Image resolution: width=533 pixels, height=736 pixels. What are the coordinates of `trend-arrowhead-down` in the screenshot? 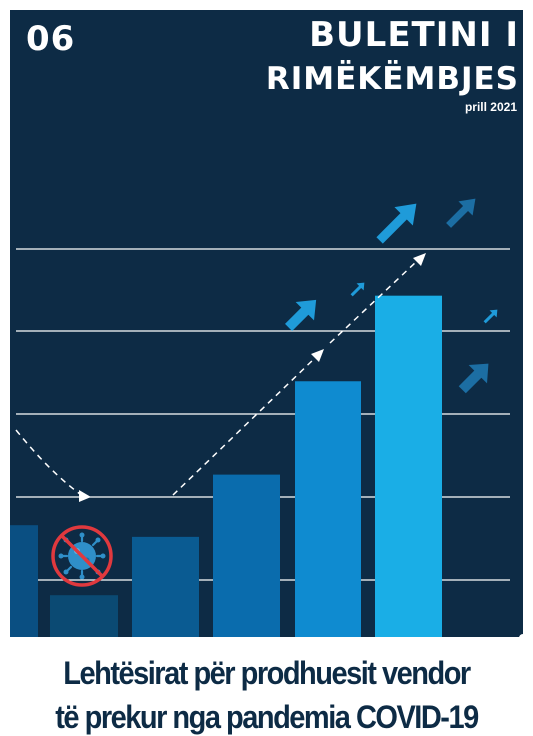 It's located at (85, 496).